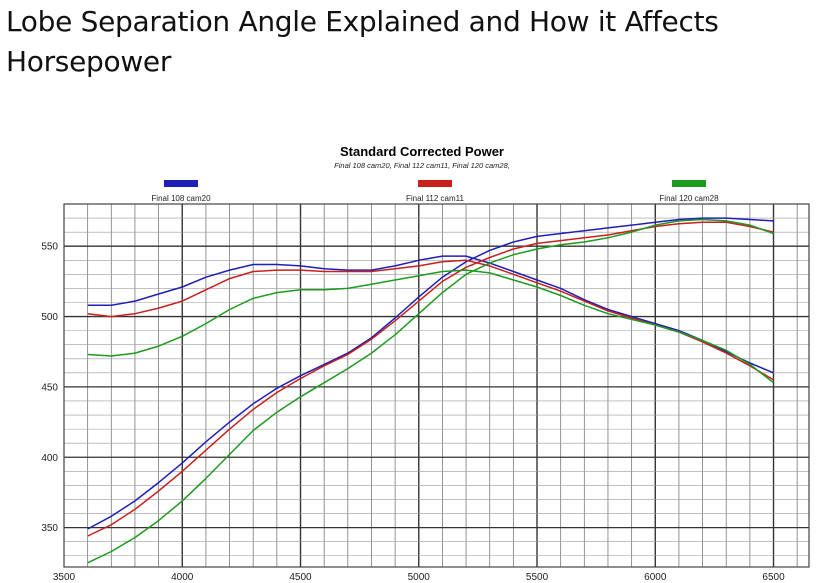 The width and height of the screenshot is (831, 583). What do you see at coordinates (300, 577) in the screenshot?
I see `x-tick-label-4500: 4500` at bounding box center [300, 577].